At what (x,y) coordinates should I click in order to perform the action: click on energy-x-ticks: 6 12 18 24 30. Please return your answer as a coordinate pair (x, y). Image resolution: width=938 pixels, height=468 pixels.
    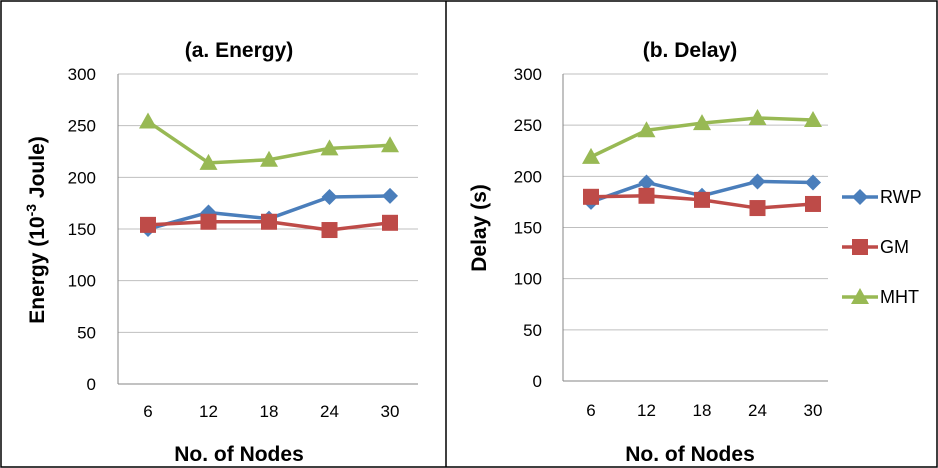
    Looking at the image, I should click on (271, 411).